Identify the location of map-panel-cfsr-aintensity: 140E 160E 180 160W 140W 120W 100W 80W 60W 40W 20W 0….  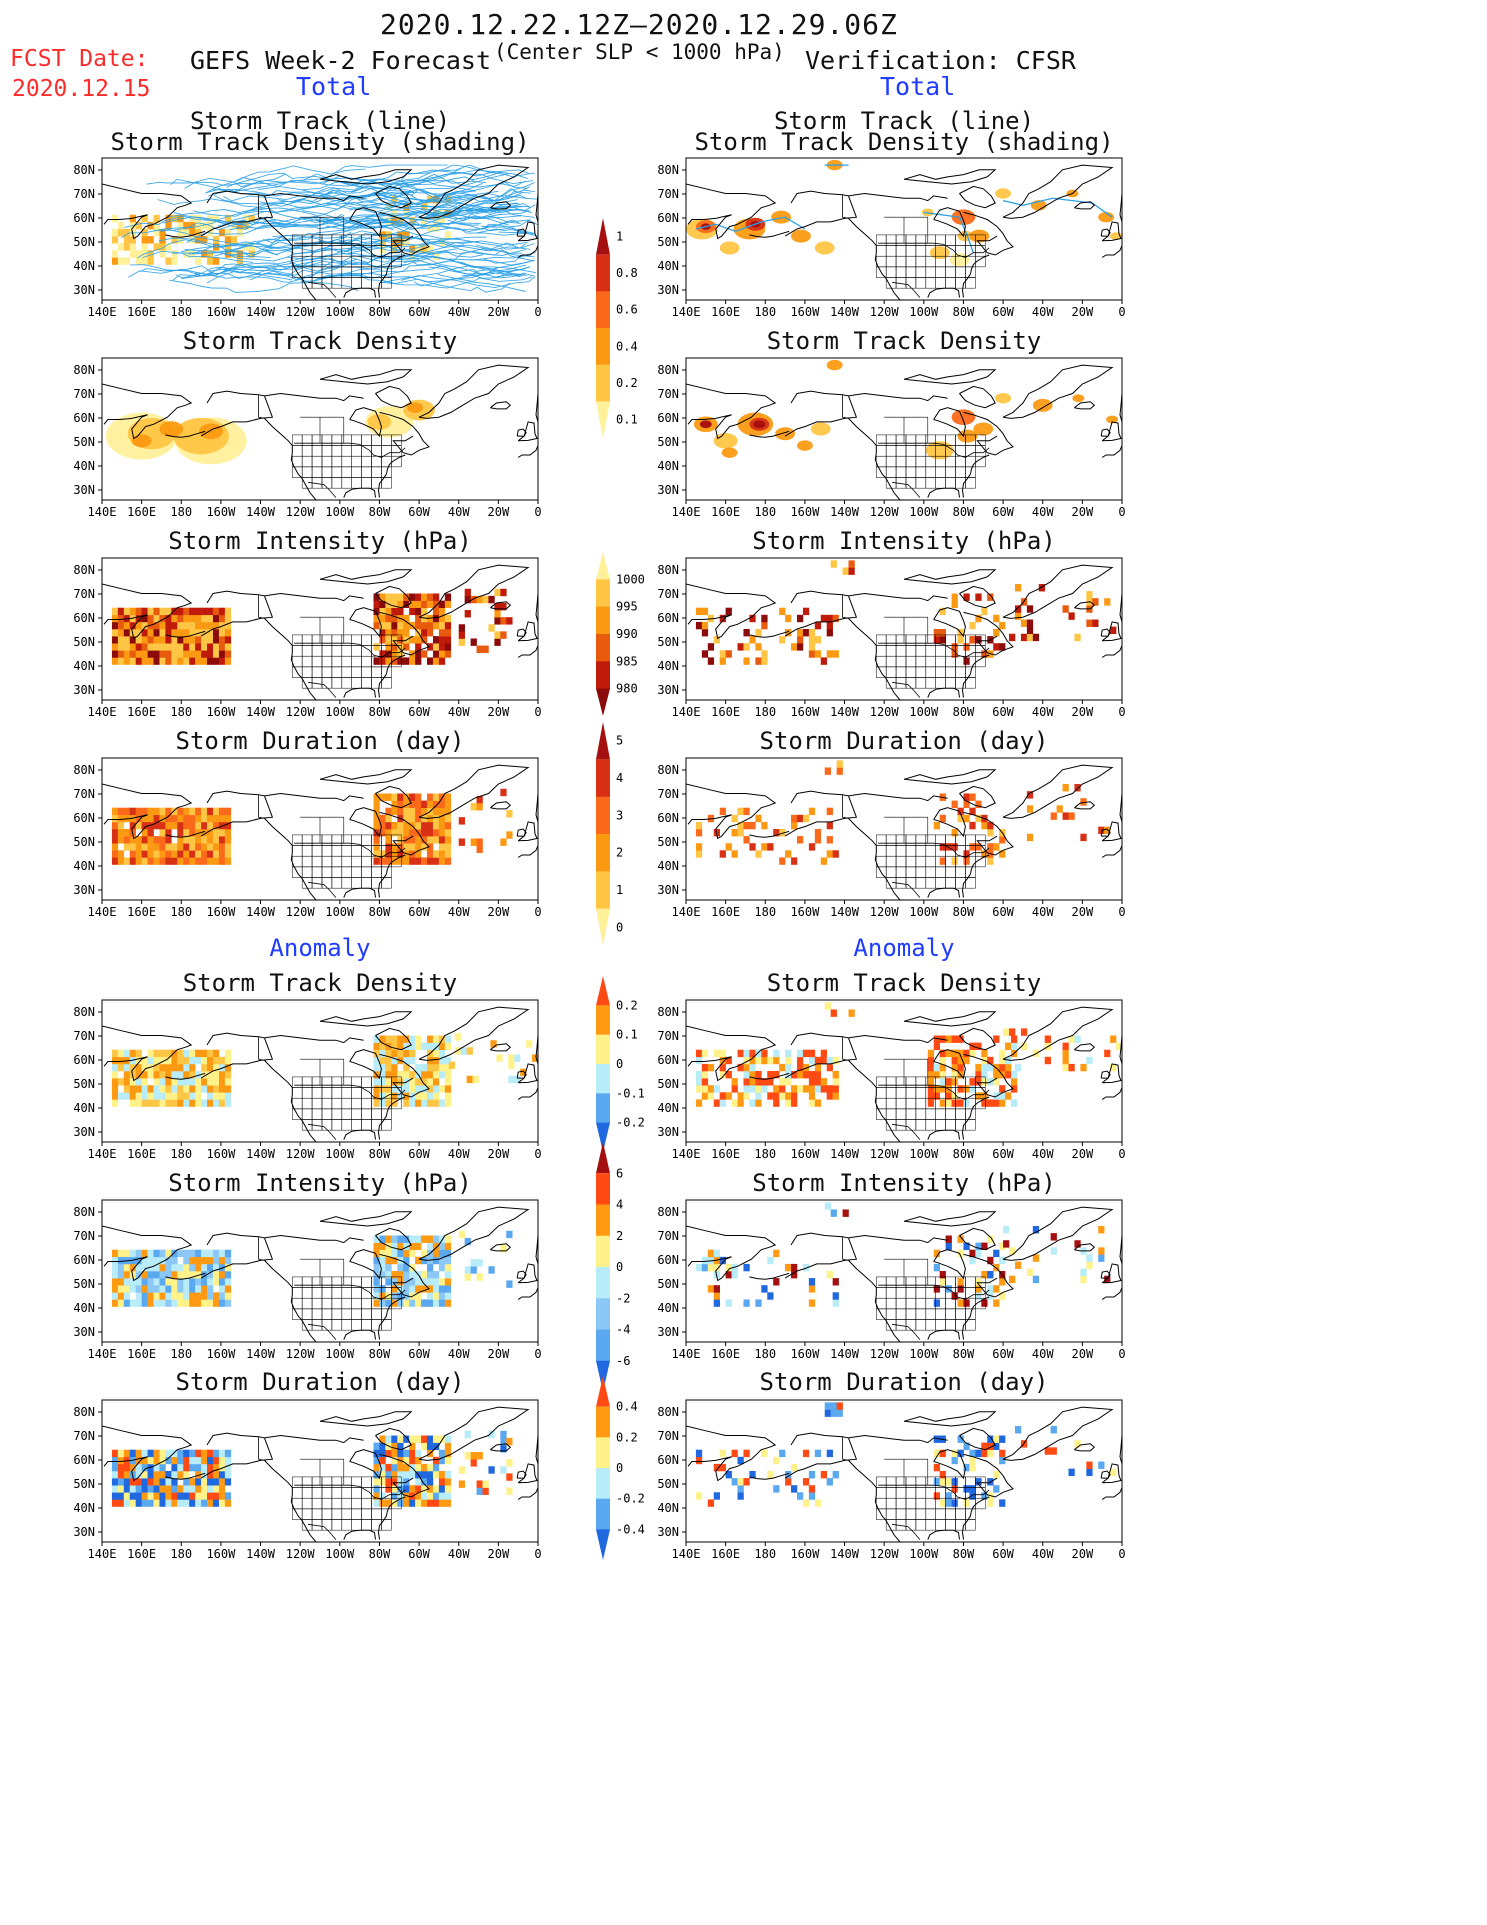
(891, 1280).